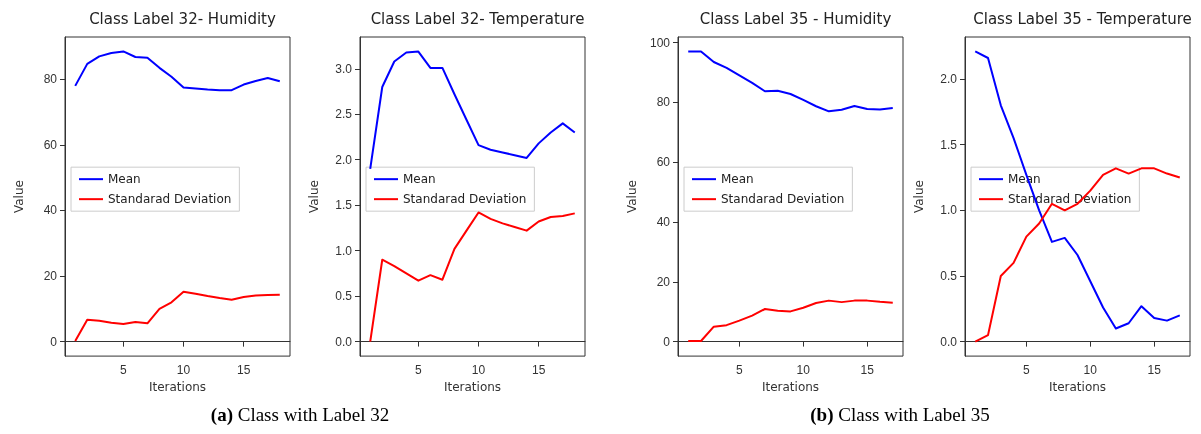  I want to click on chart-title: Class Label 32- Humidity, so click(182, 18).